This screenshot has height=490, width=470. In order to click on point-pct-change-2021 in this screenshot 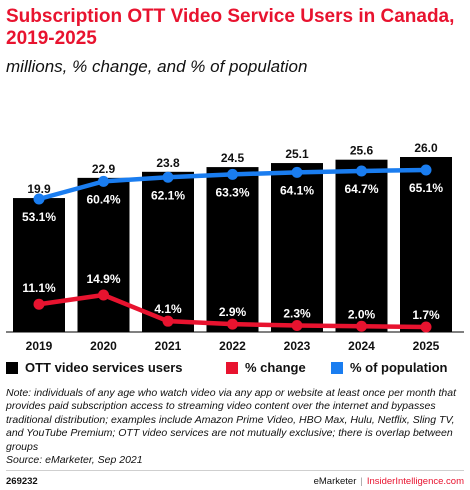, I will do `click(168, 321)`.